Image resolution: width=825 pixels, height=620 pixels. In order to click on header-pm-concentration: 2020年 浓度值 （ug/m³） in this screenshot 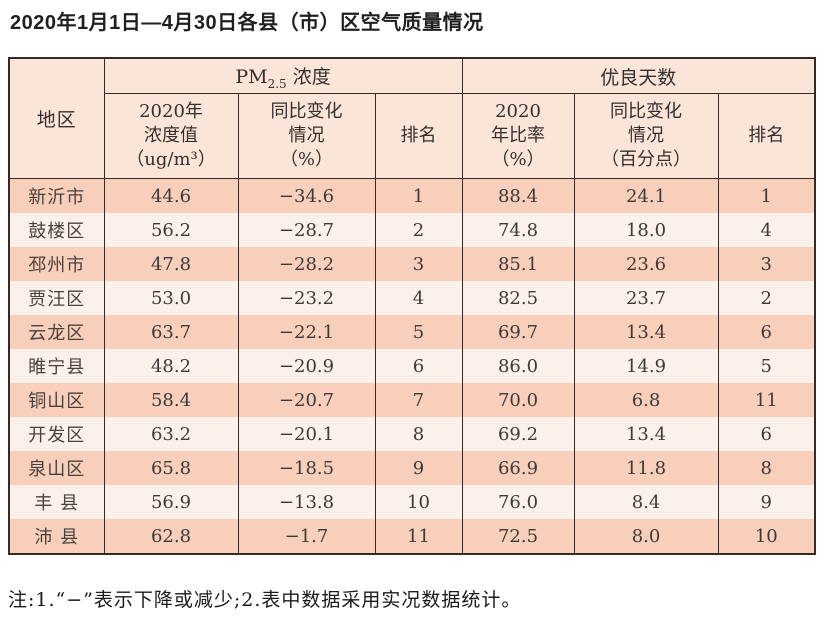, I will do `click(171, 136)`.